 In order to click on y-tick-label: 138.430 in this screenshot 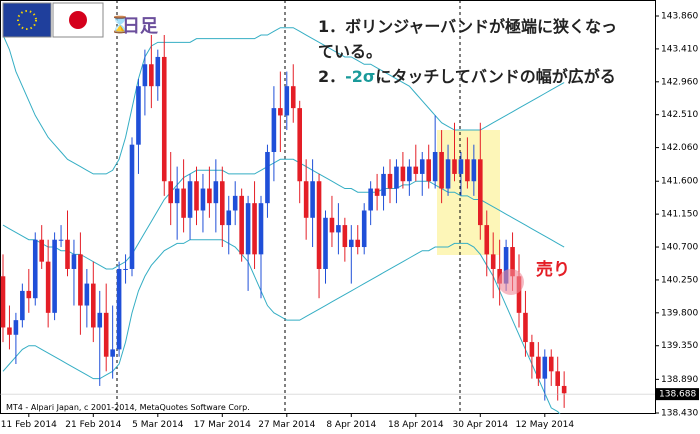, I will do `click(679, 414)`.